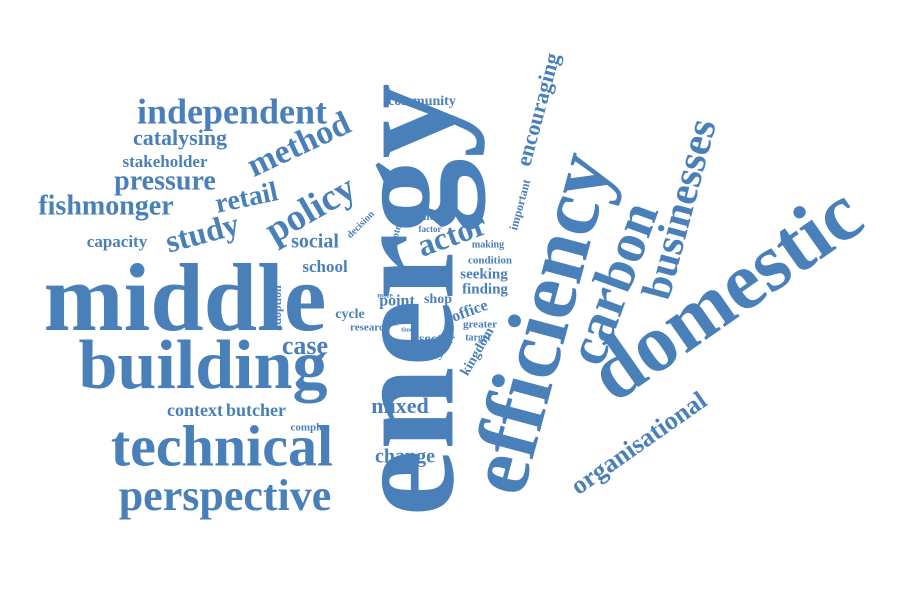 The width and height of the screenshot is (900, 612). What do you see at coordinates (484, 274) in the screenshot?
I see `word: seeking` at bounding box center [484, 274].